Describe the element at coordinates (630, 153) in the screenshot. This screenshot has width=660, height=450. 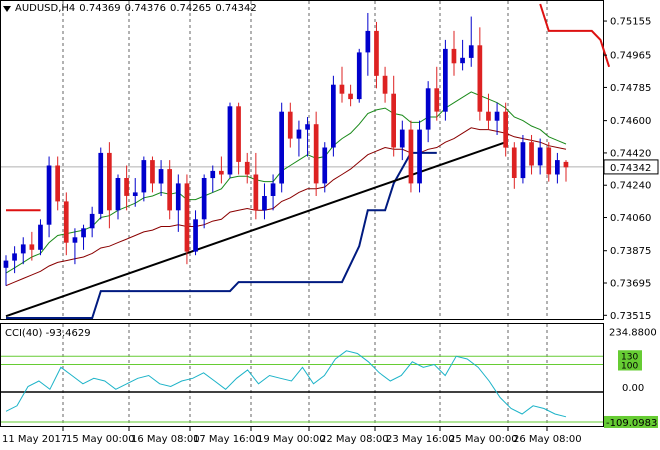
I see `price-tick-label: 0.74420` at that location.